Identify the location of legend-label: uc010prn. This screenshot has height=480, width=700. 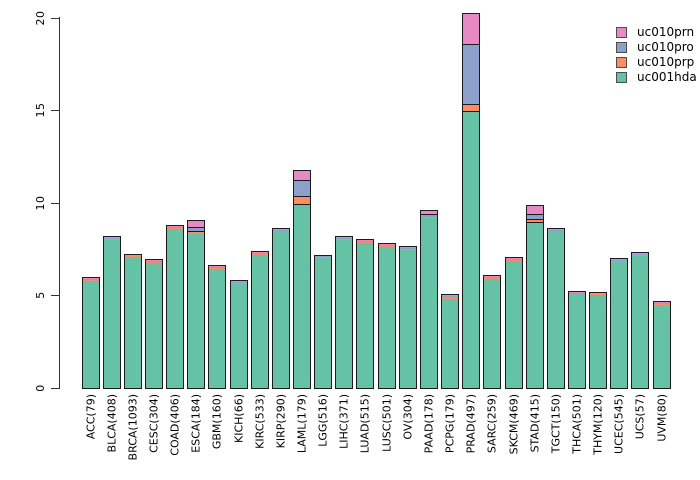
(666, 32).